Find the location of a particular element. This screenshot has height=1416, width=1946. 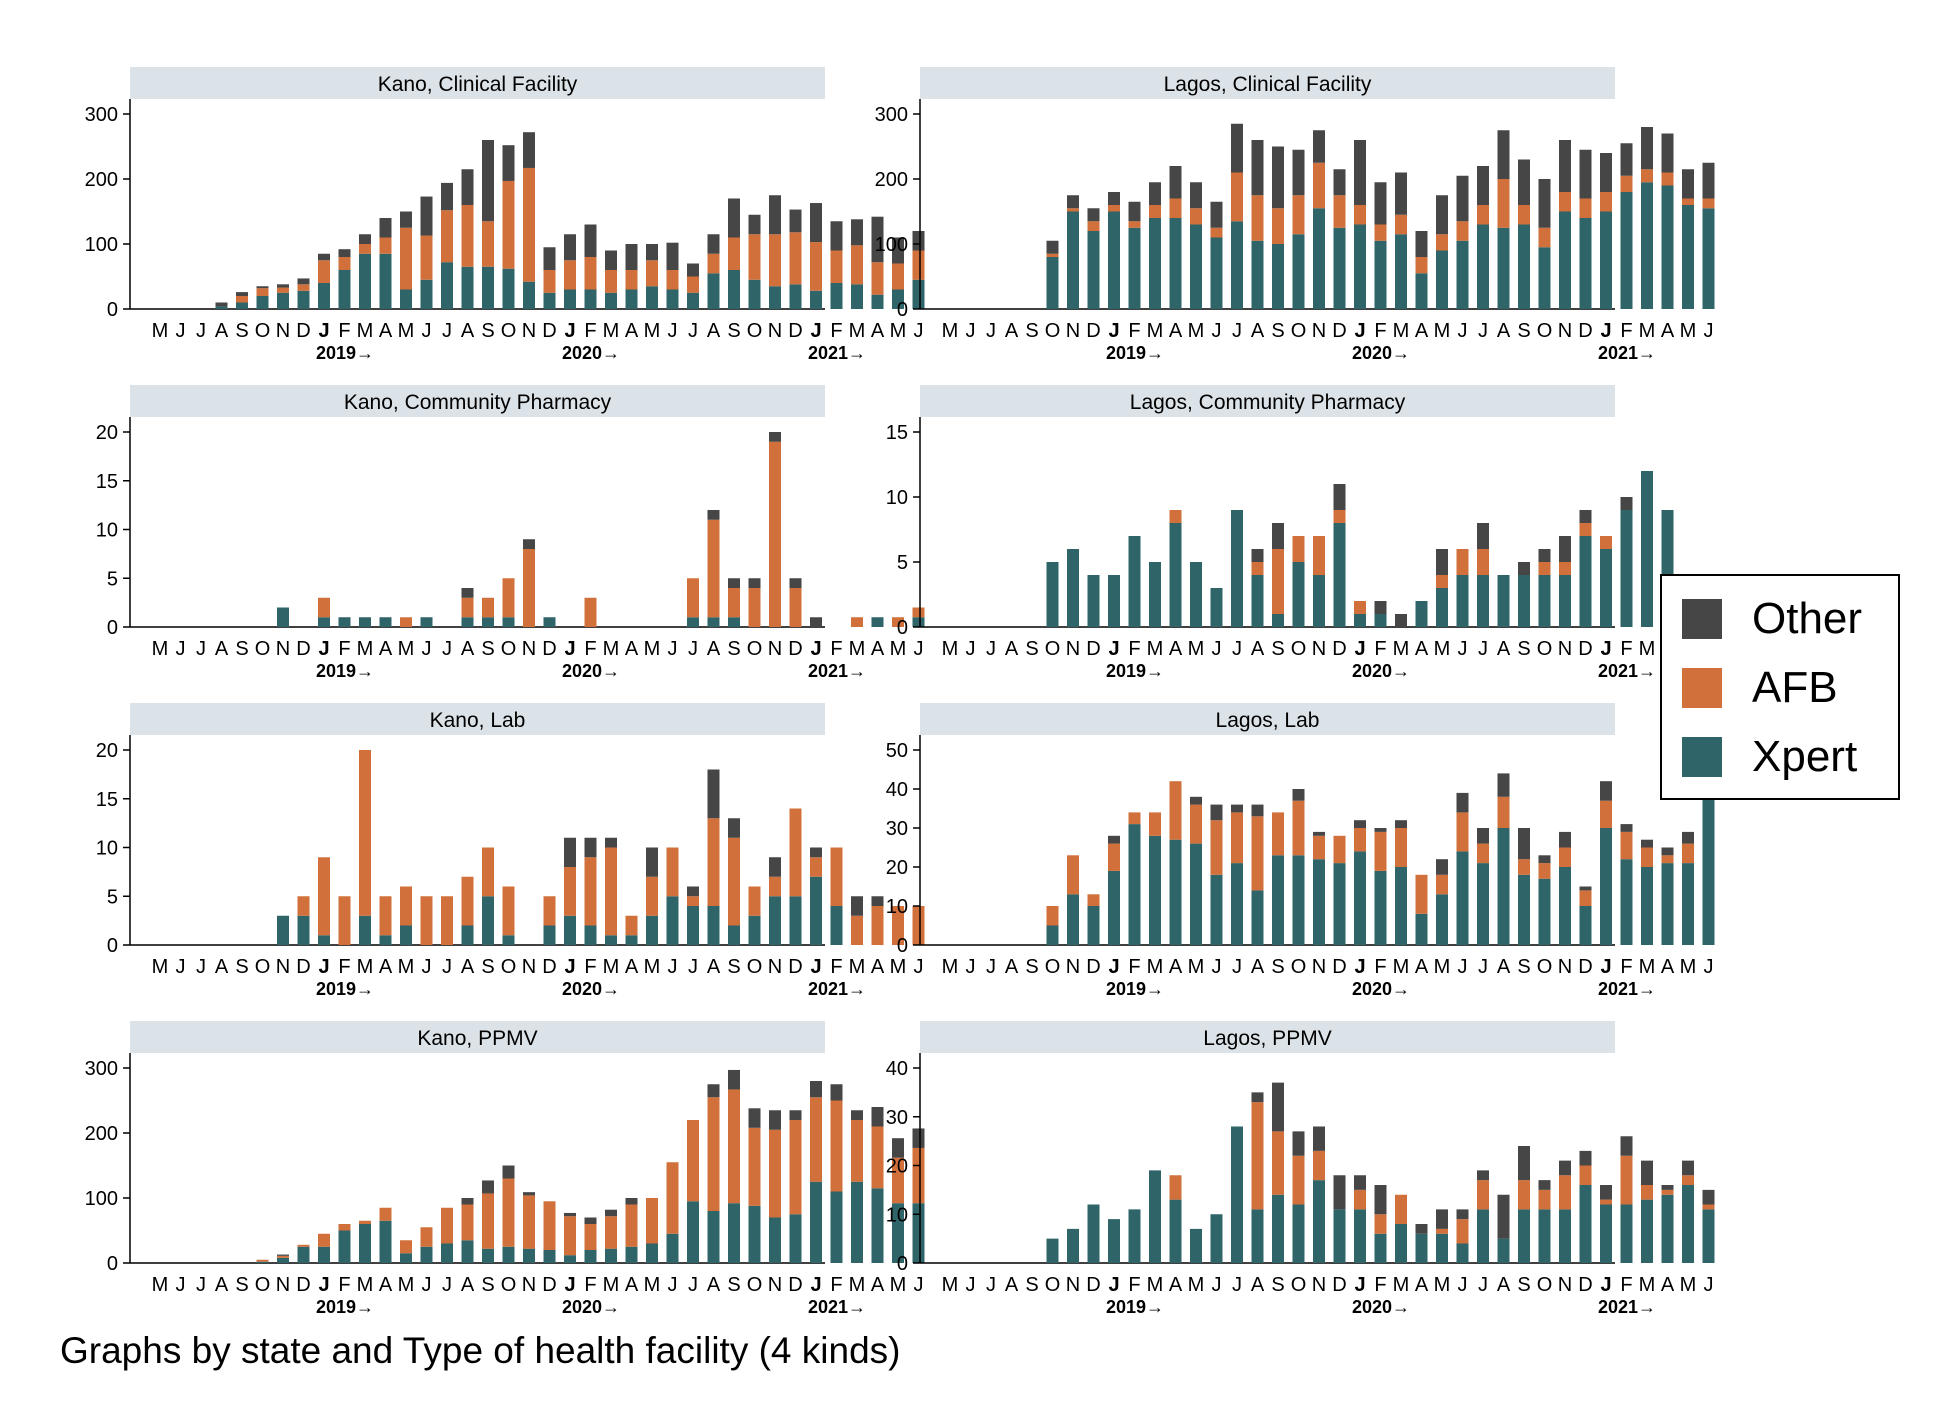

x-tick-label: F is located at coordinates (1134, 967).